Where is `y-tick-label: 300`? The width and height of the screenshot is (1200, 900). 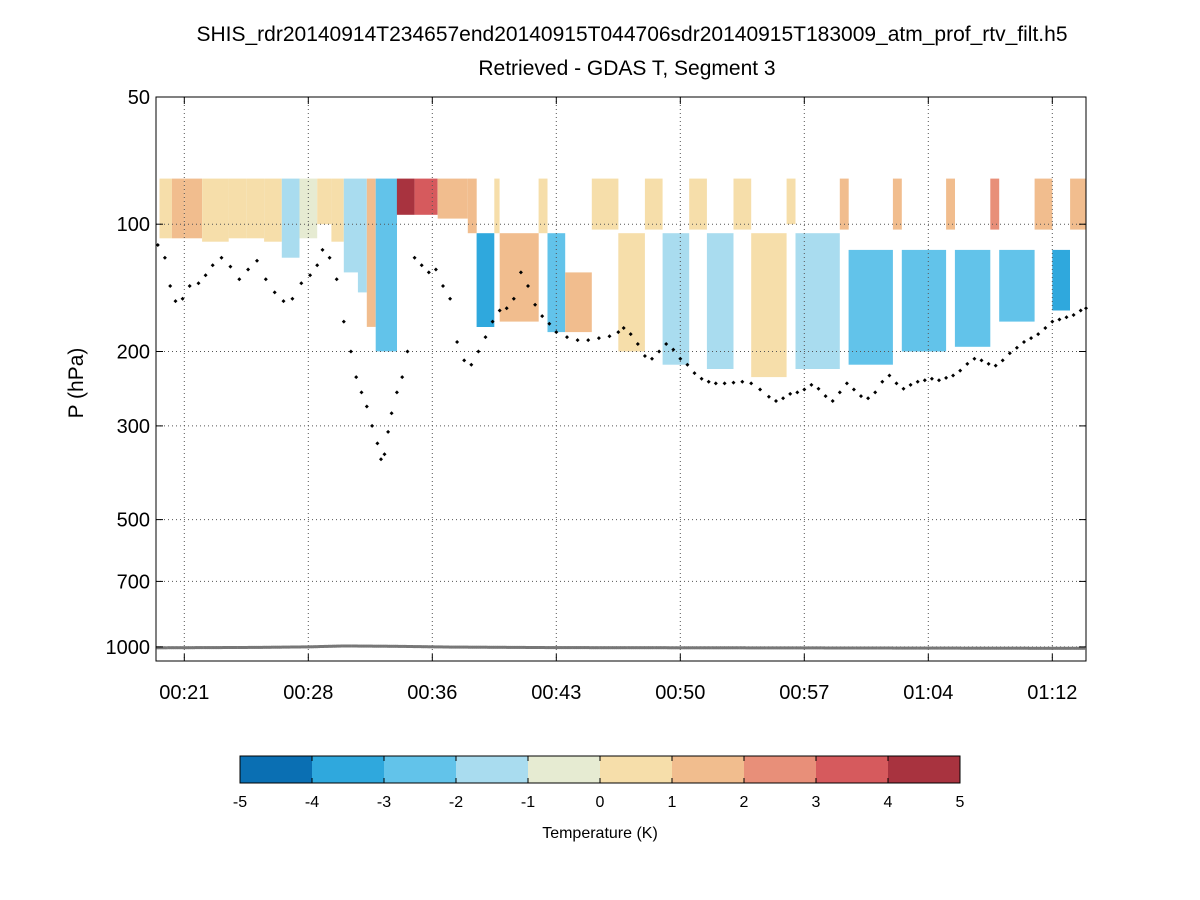
y-tick-label: 300 is located at coordinates (133, 427).